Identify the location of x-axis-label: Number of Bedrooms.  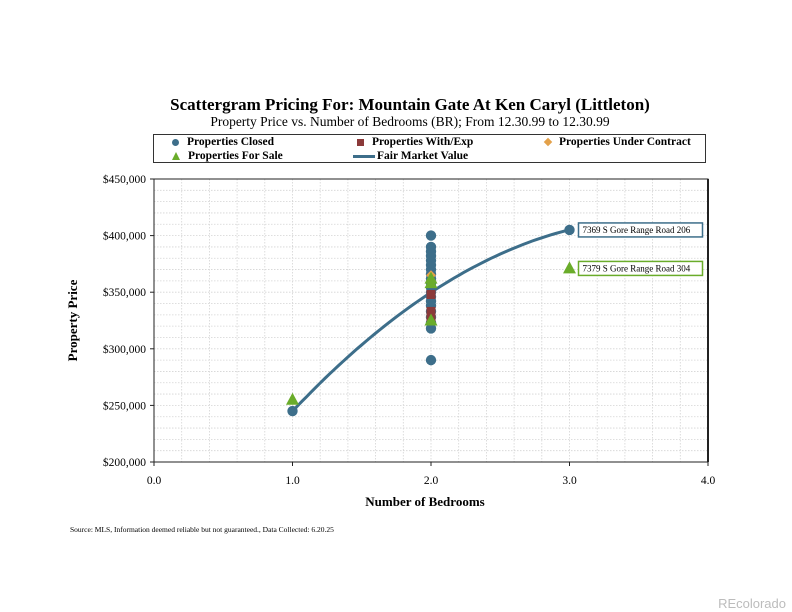
(424, 501).